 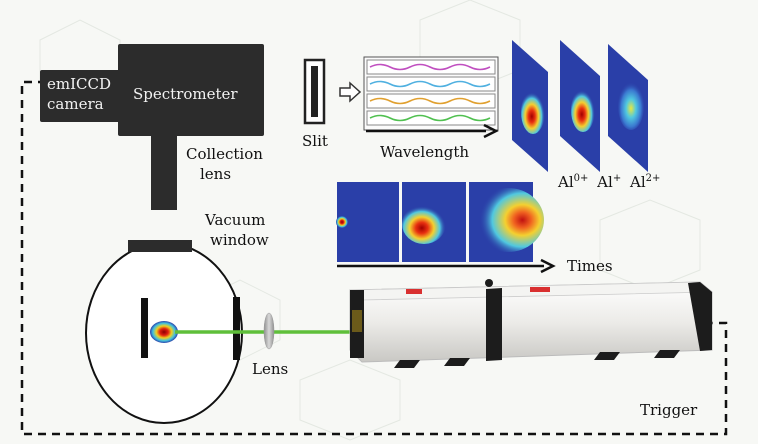 What do you see at coordinates (270, 369) in the screenshot?
I see `lens-label: Lens` at bounding box center [270, 369].